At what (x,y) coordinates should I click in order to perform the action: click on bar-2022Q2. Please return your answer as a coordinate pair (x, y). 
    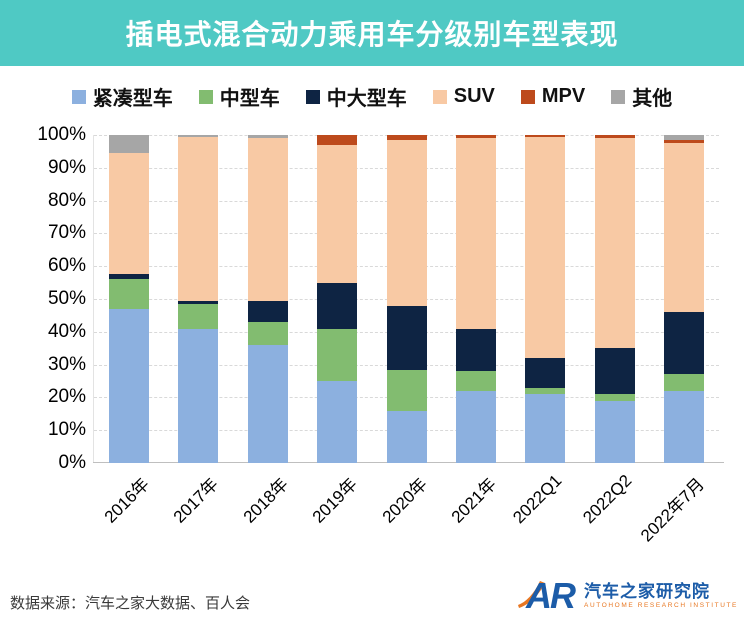
    Looking at the image, I should click on (614, 299).